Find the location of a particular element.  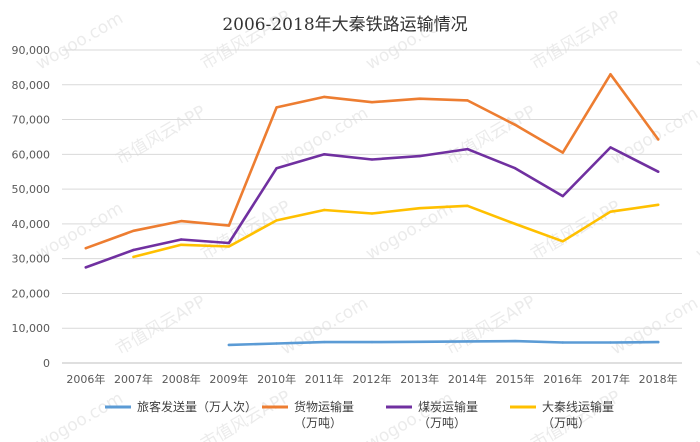

x-tick-label: 2011年 is located at coordinates (324, 379).